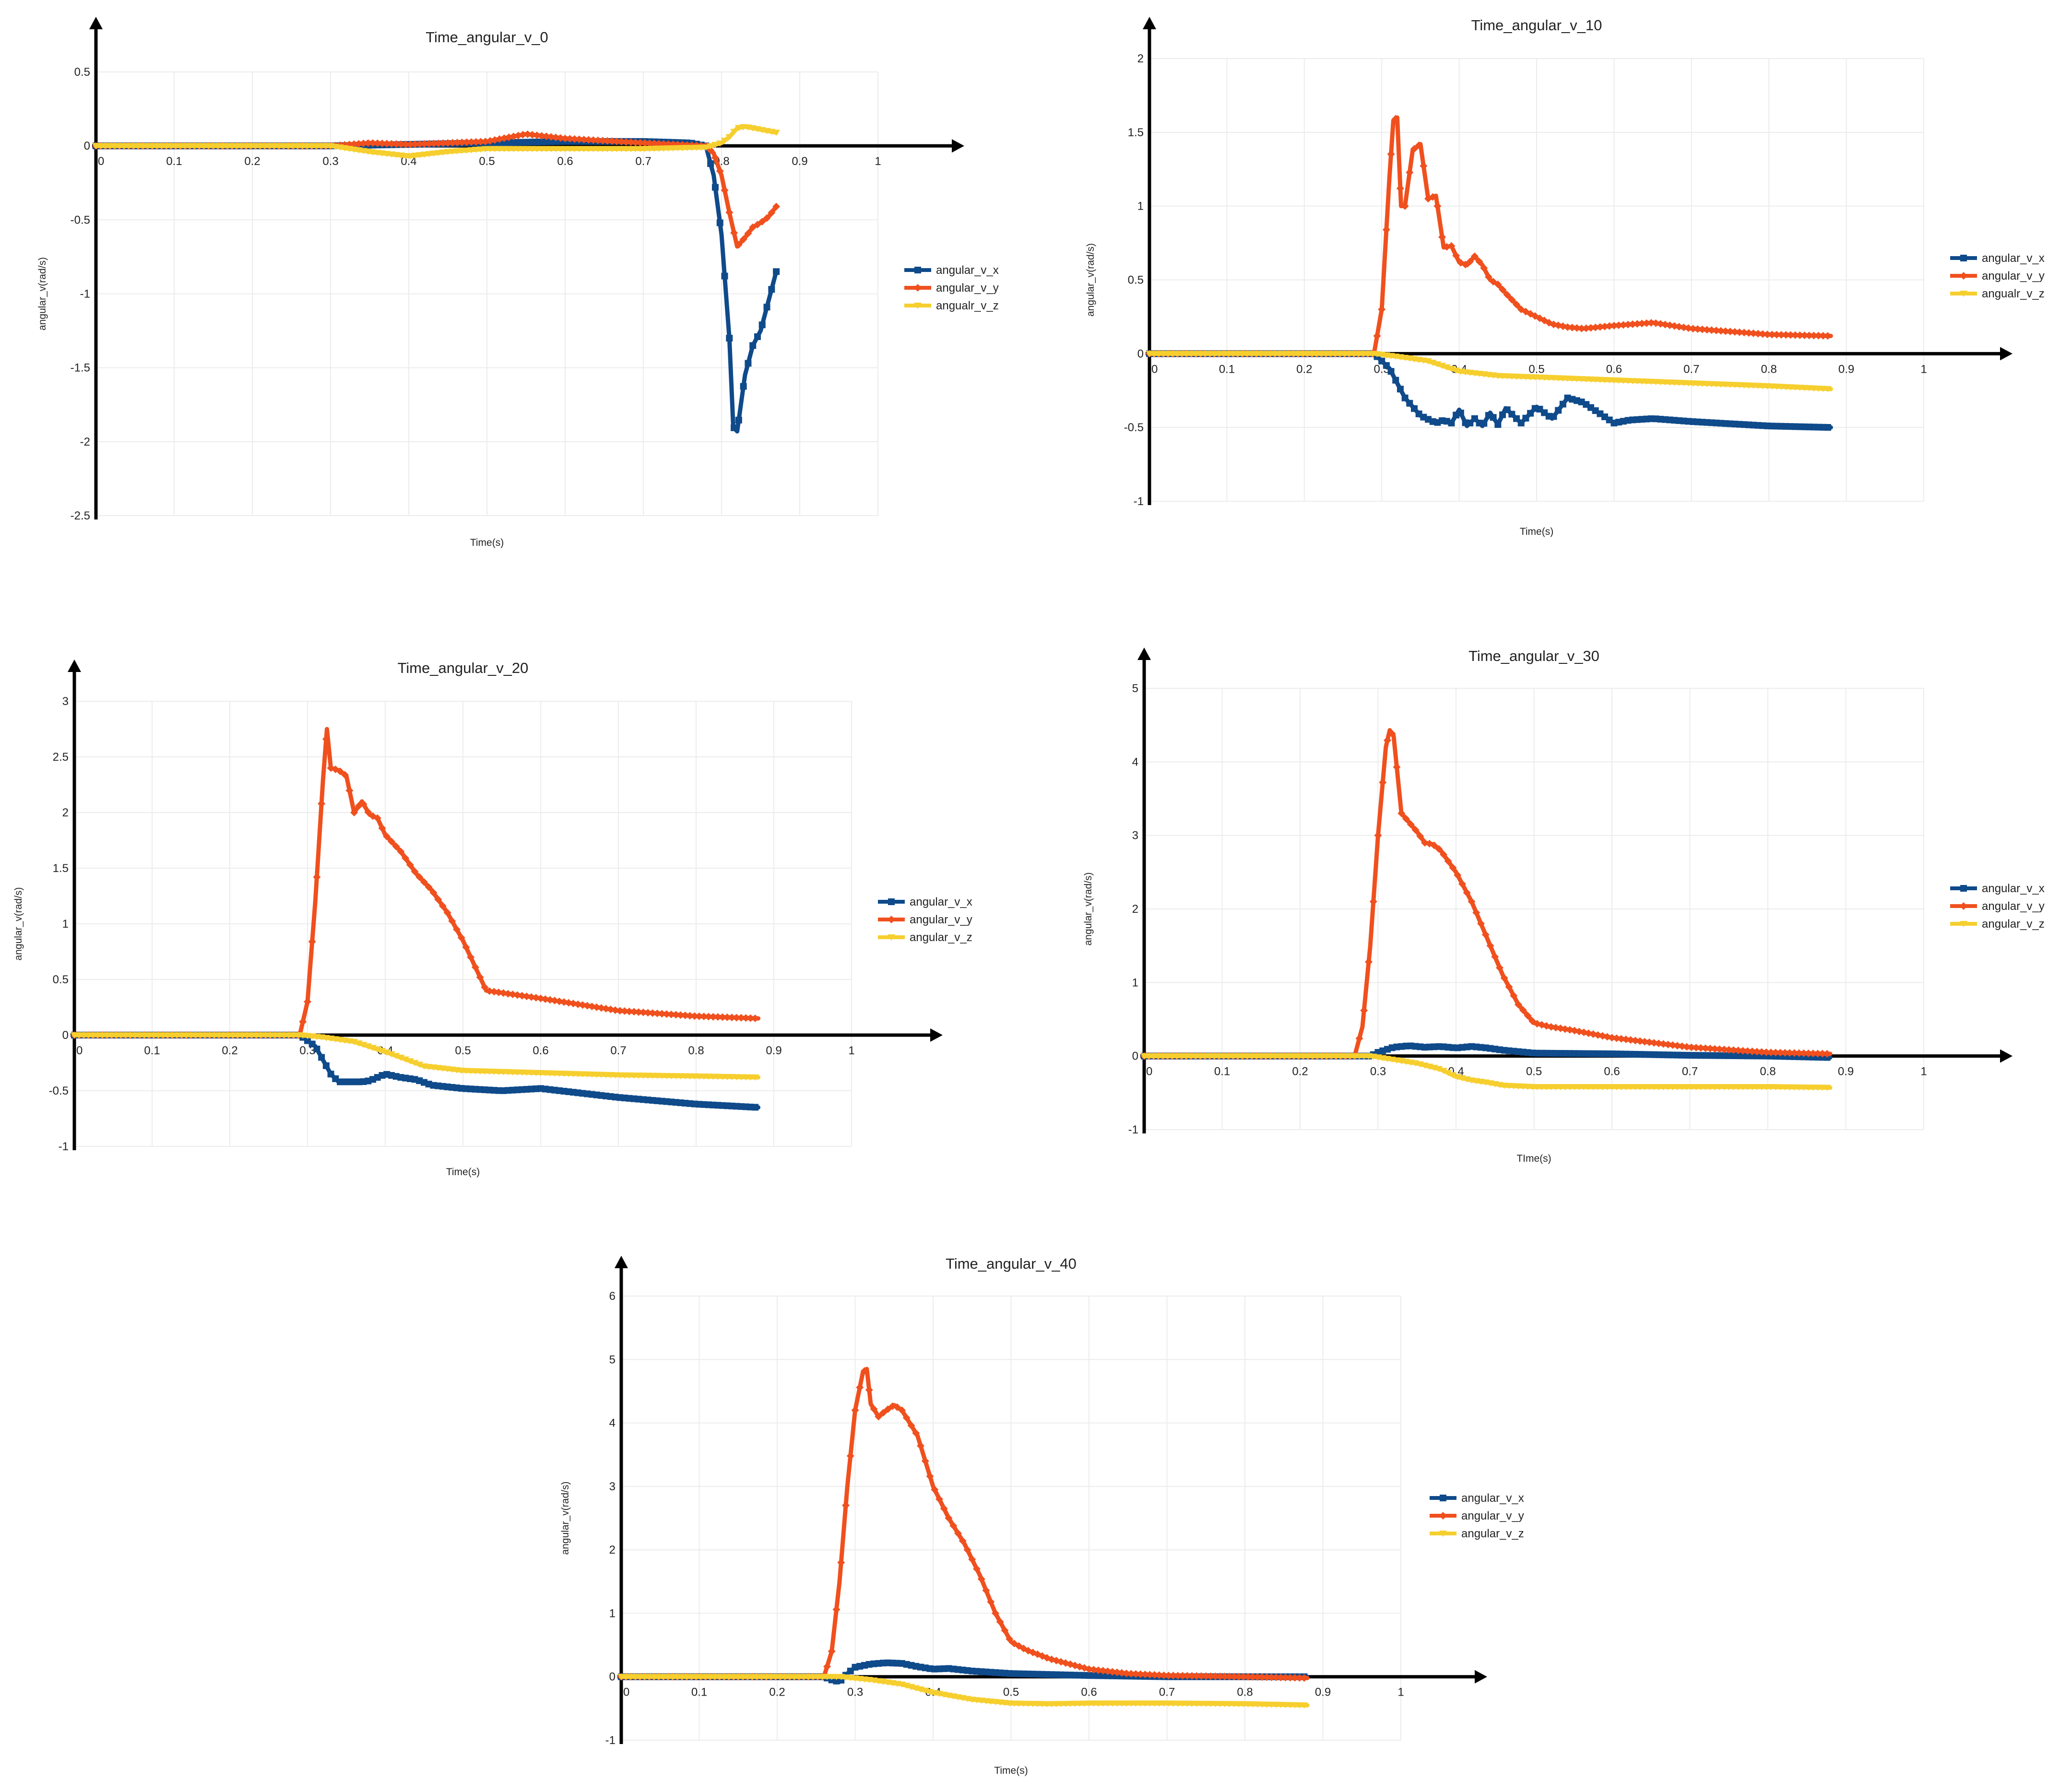 Image resolution: width=2060 pixels, height=1792 pixels. Describe the element at coordinates (416, 1071) in the screenshot. I see `series-angular_v_x` at that location.